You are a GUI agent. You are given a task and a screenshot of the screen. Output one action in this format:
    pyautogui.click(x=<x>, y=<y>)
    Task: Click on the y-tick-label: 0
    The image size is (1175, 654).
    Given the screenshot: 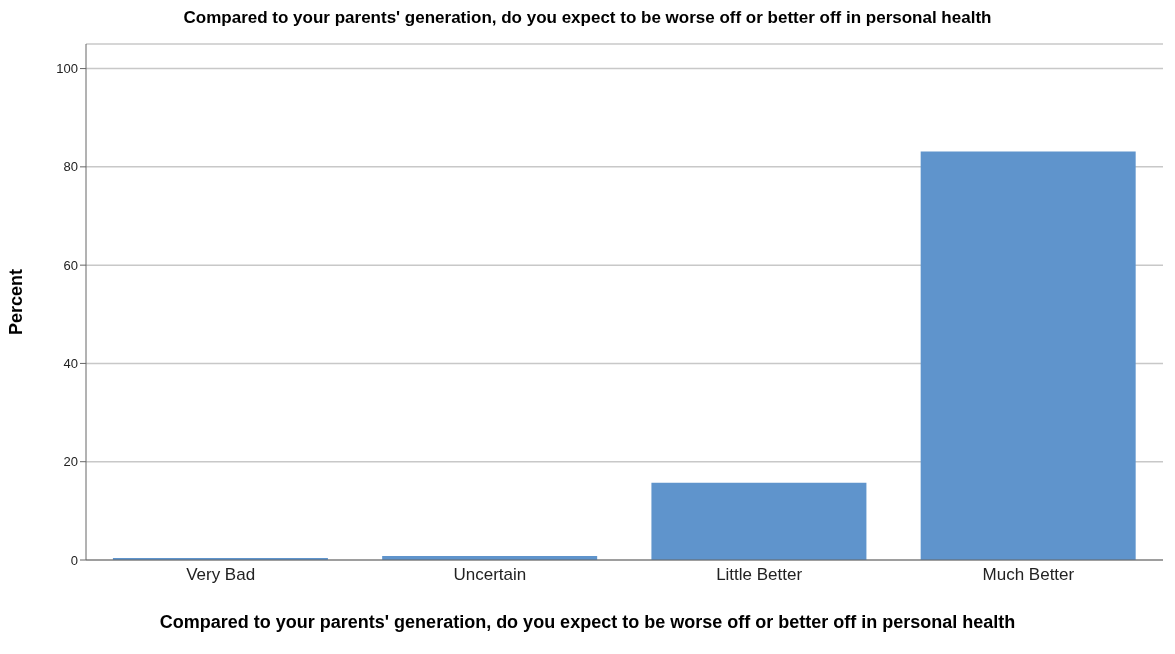 What is the action you would take?
    pyautogui.click(x=74, y=560)
    